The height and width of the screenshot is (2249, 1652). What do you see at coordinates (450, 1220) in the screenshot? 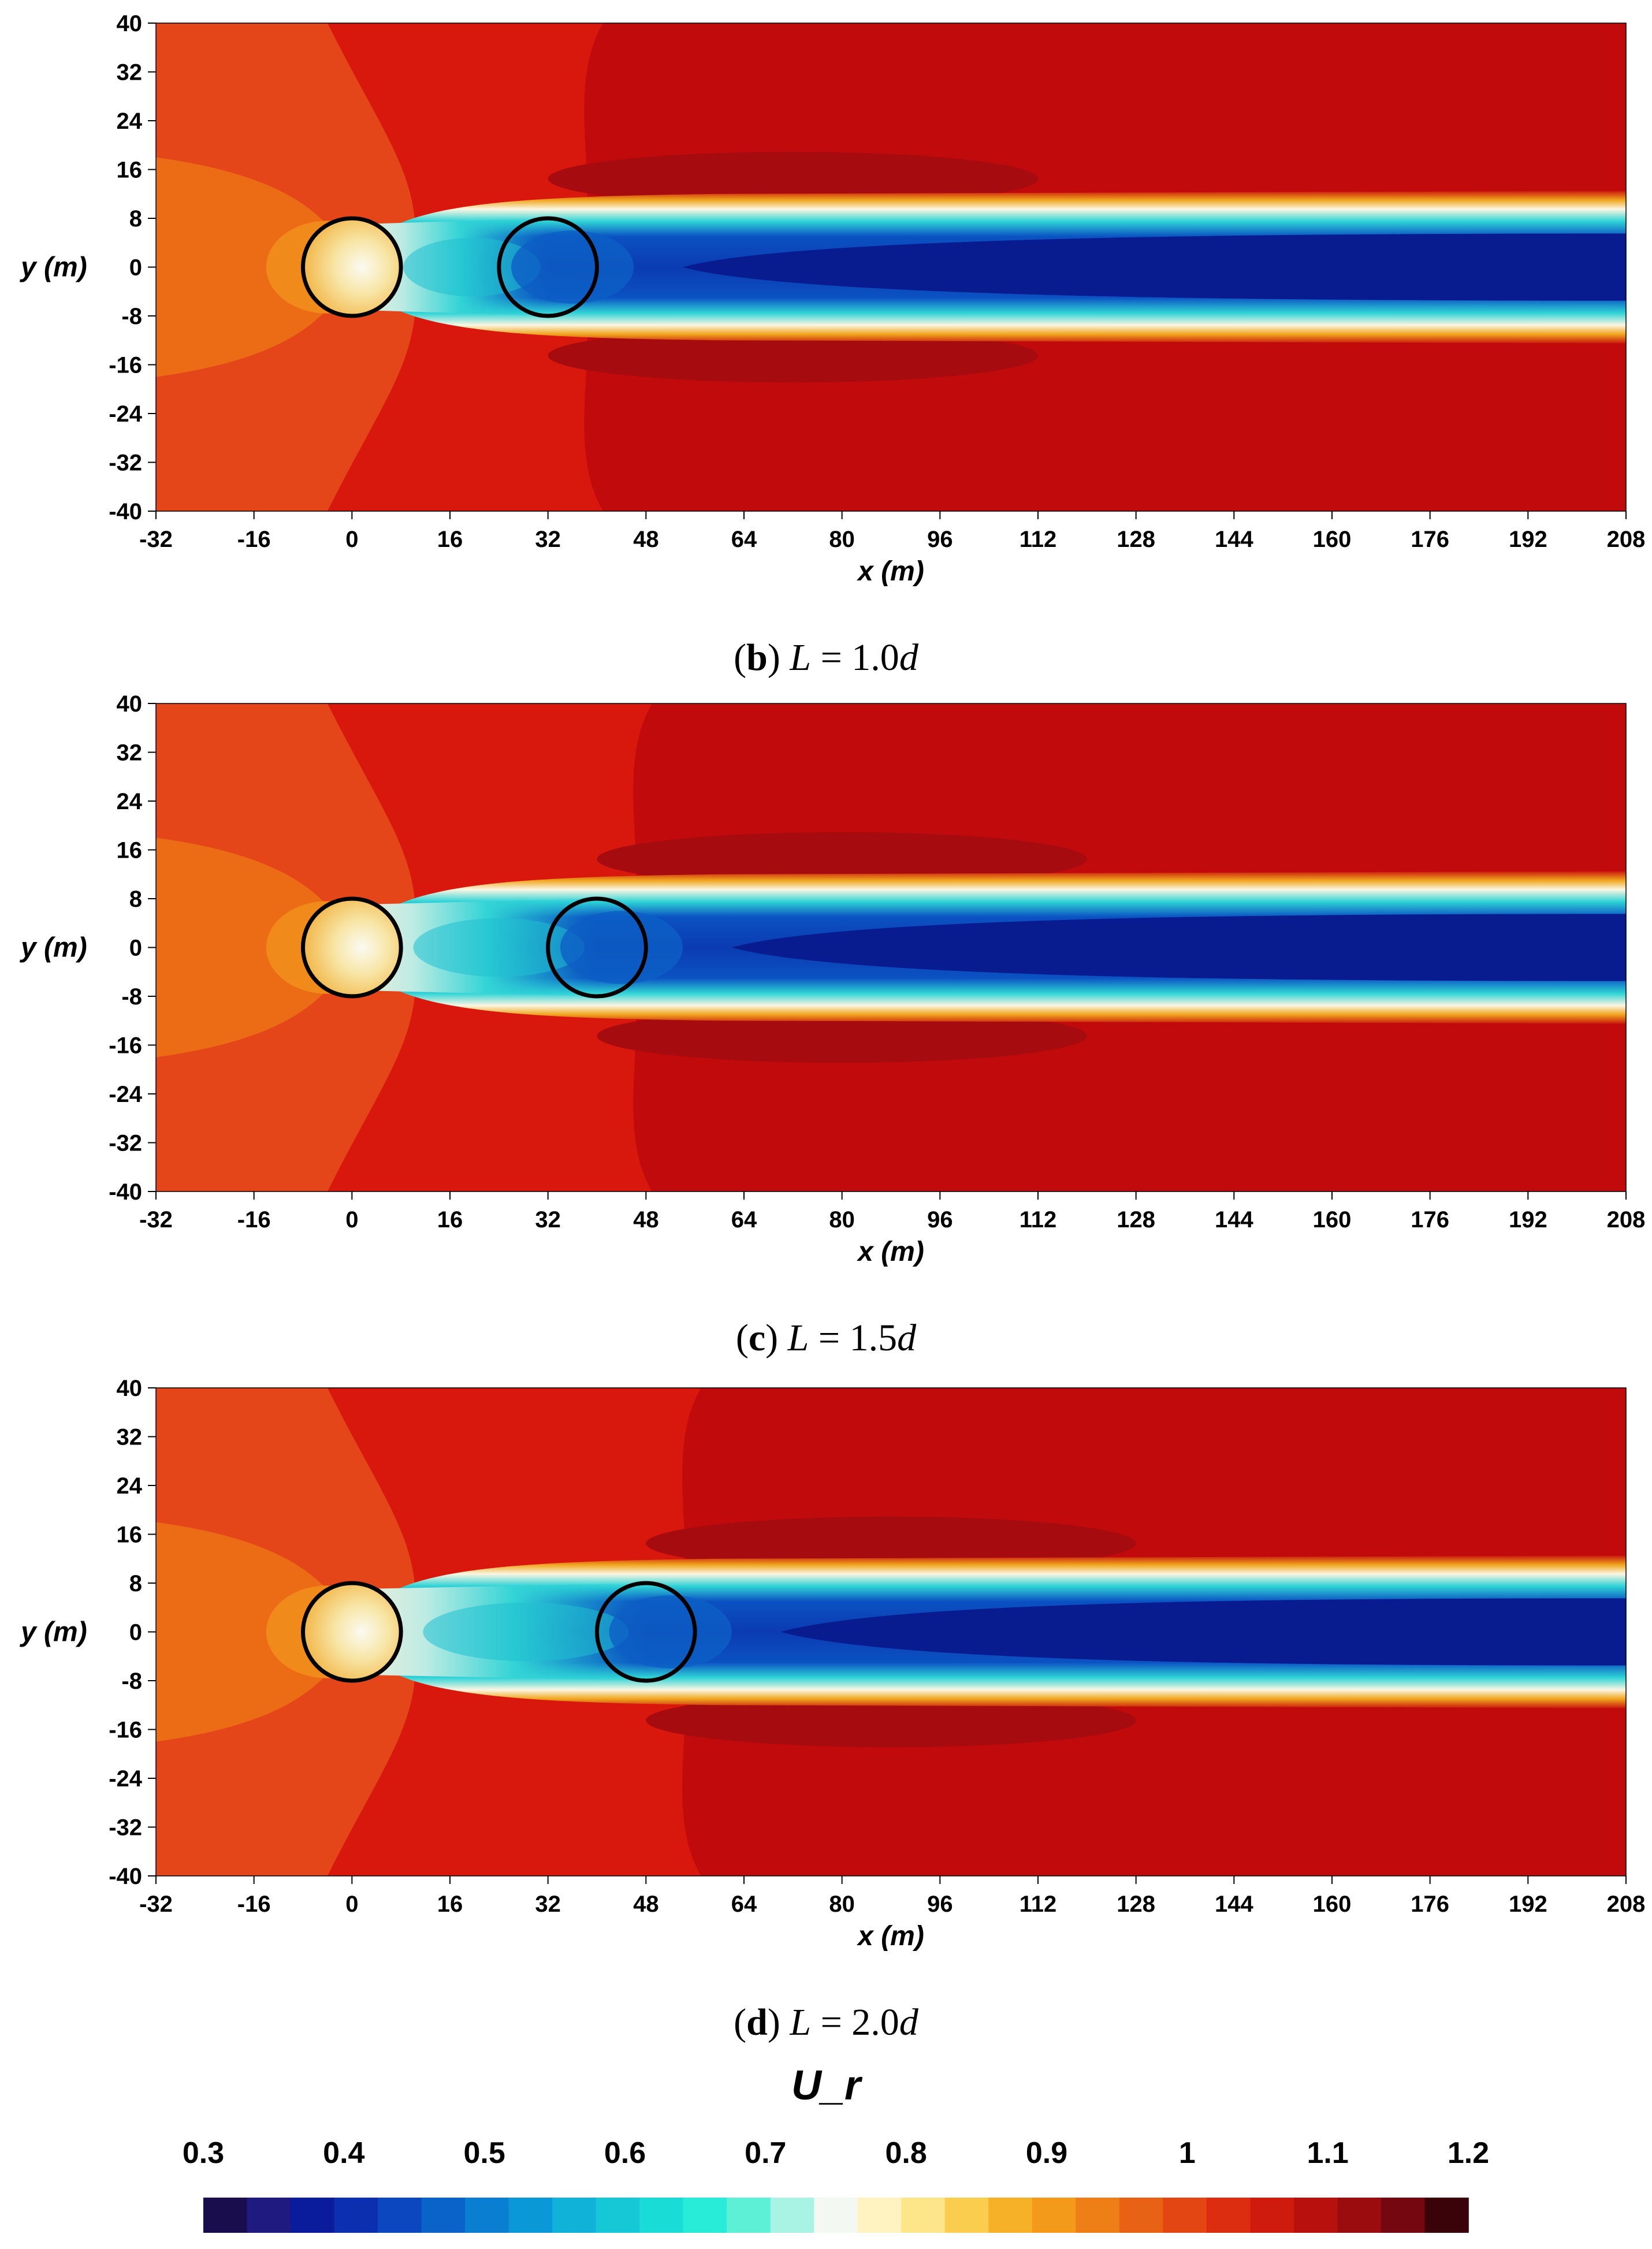
I see `x-tick-label: 16` at bounding box center [450, 1220].